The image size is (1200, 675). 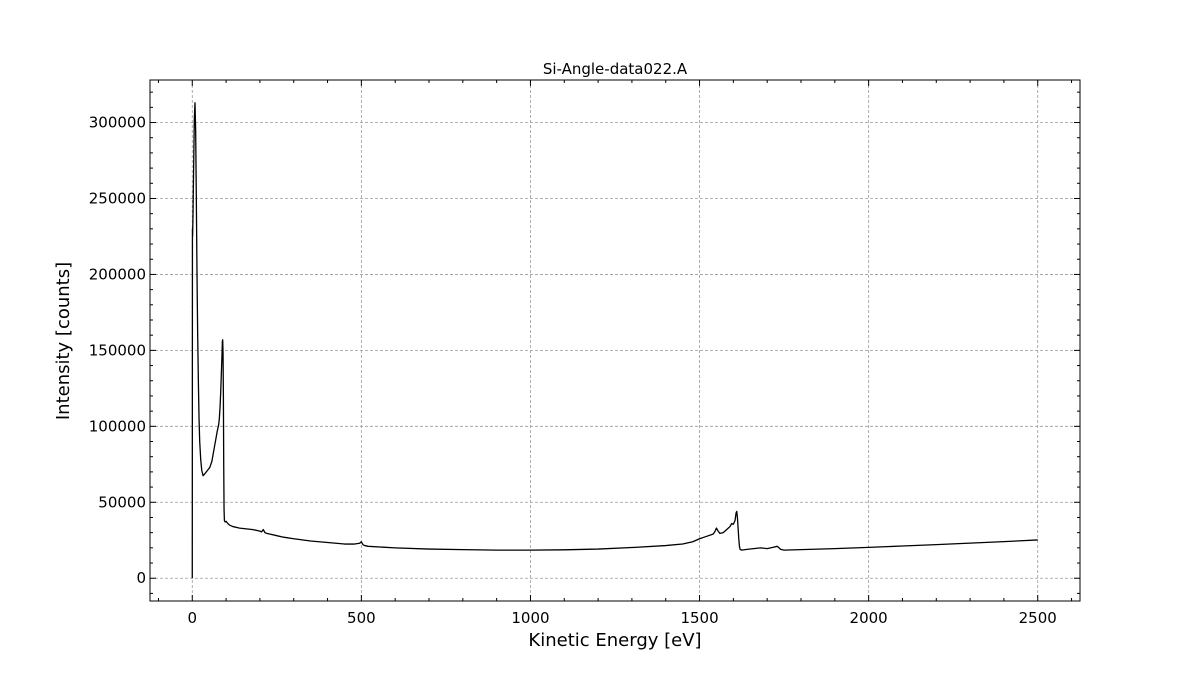 I want to click on y-tick-label: 50000, so click(x=122, y=502).